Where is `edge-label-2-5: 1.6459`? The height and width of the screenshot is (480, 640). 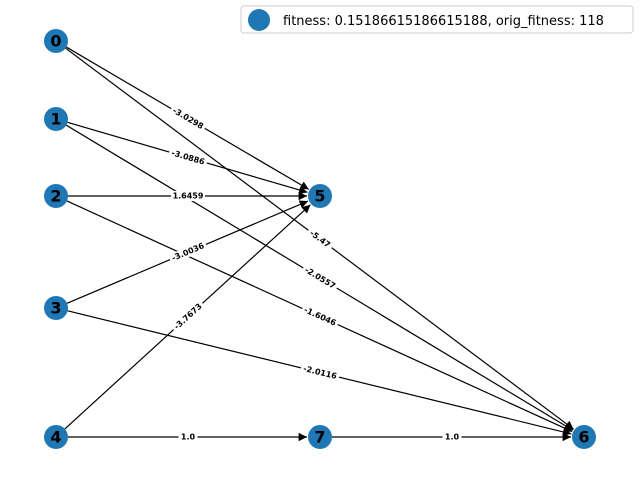 edge-label-2-5: 1.6459 is located at coordinates (188, 196).